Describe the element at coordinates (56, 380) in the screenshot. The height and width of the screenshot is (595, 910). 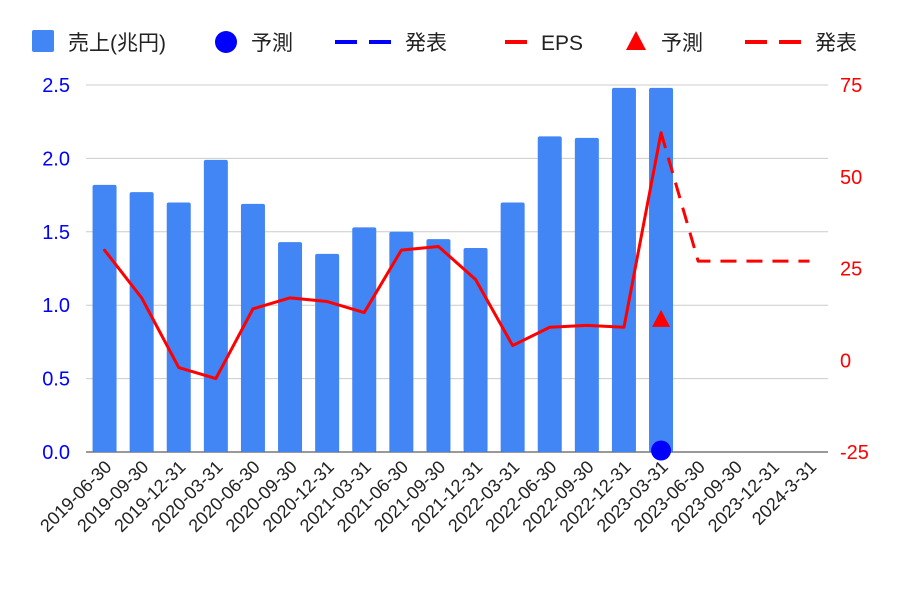
I see `left-tick-label: 0.5` at that location.